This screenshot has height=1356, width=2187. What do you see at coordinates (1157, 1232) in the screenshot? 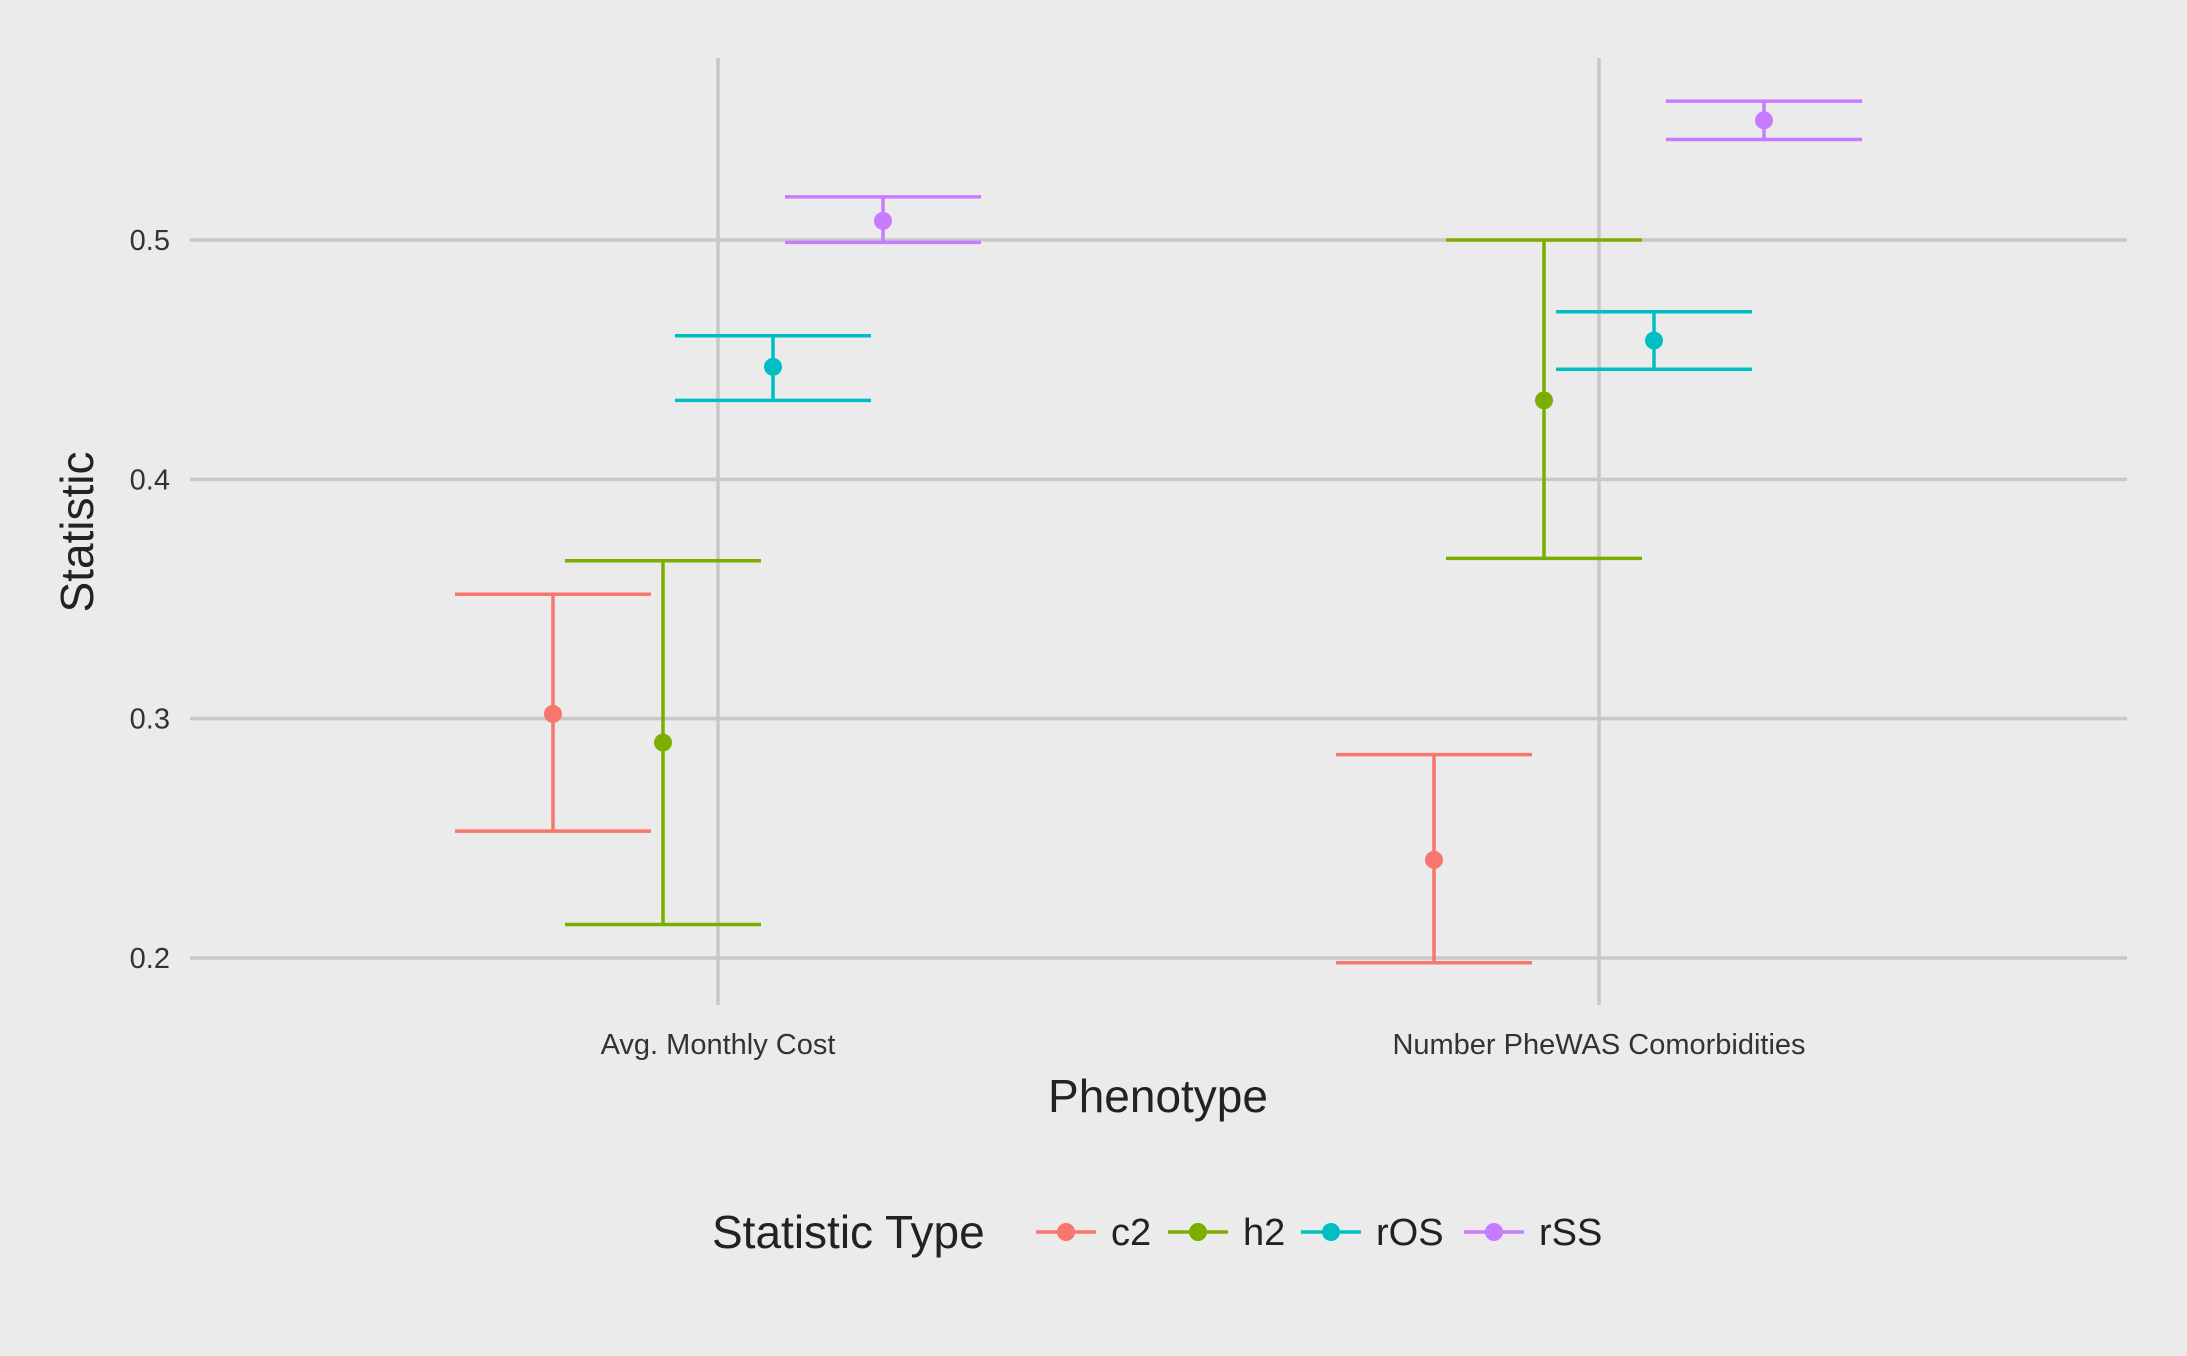
I see `legend: Statistic Type c2 h2 rOS rSS` at bounding box center [1157, 1232].